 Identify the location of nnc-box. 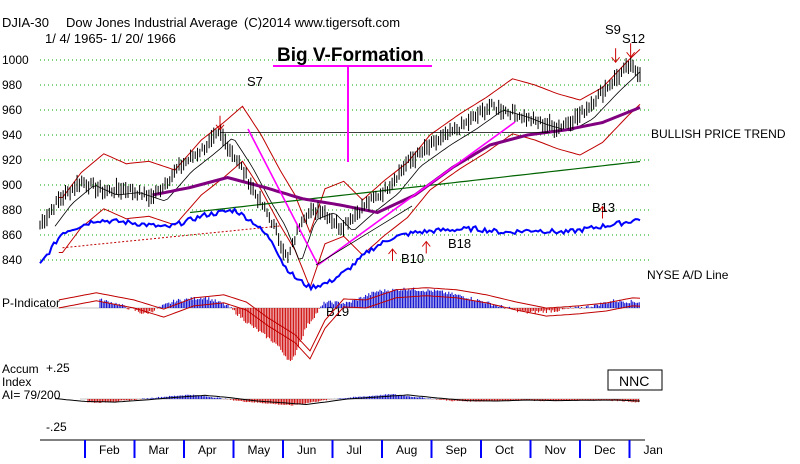
(635, 380).